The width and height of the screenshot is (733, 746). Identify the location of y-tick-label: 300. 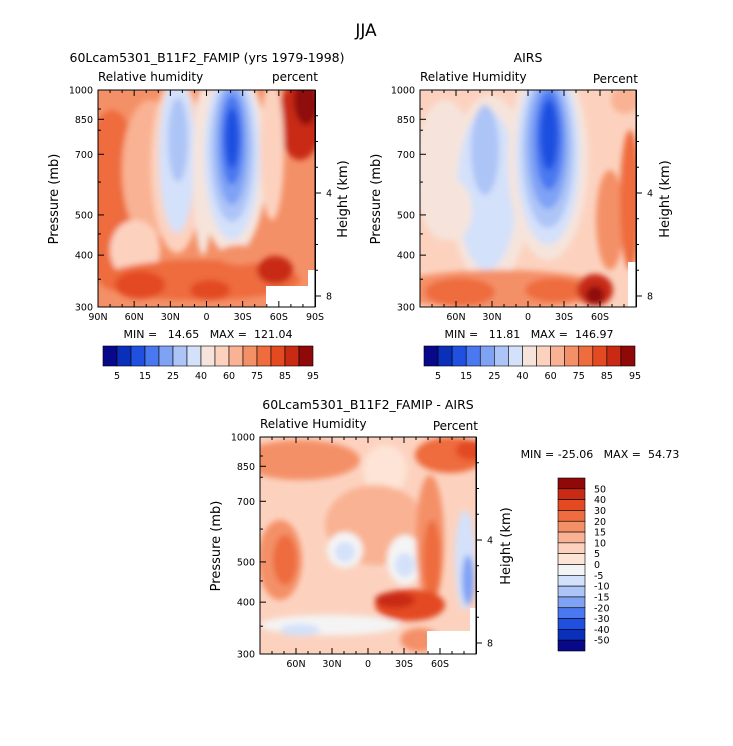
(246, 655).